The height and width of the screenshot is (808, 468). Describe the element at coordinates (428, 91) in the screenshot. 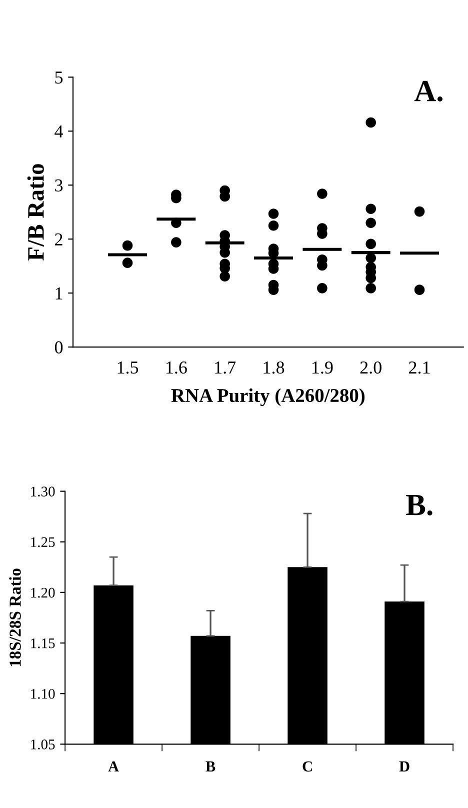

I see `annotation: A.` at that location.